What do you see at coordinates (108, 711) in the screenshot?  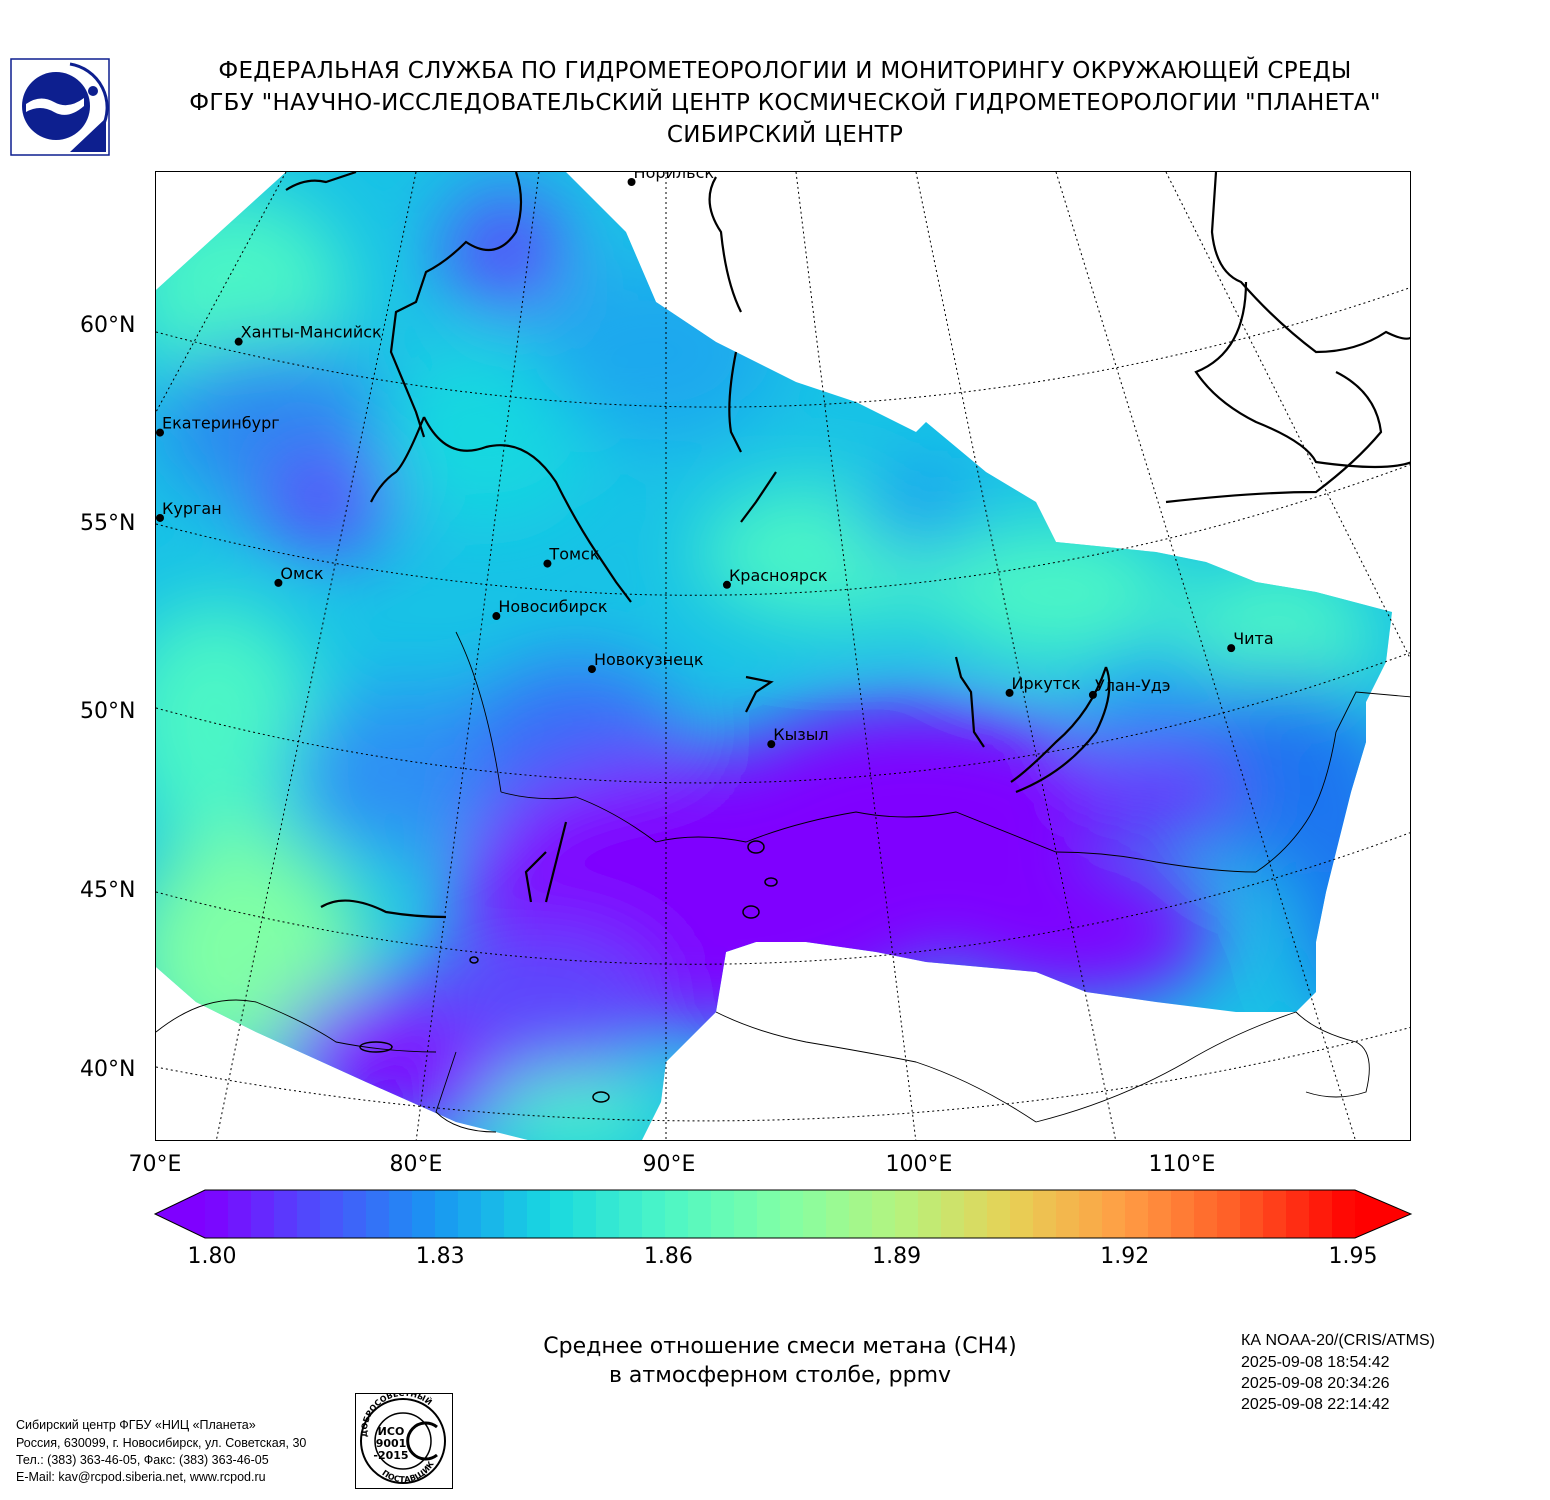 I see `latitude-label: 50°N` at bounding box center [108, 711].